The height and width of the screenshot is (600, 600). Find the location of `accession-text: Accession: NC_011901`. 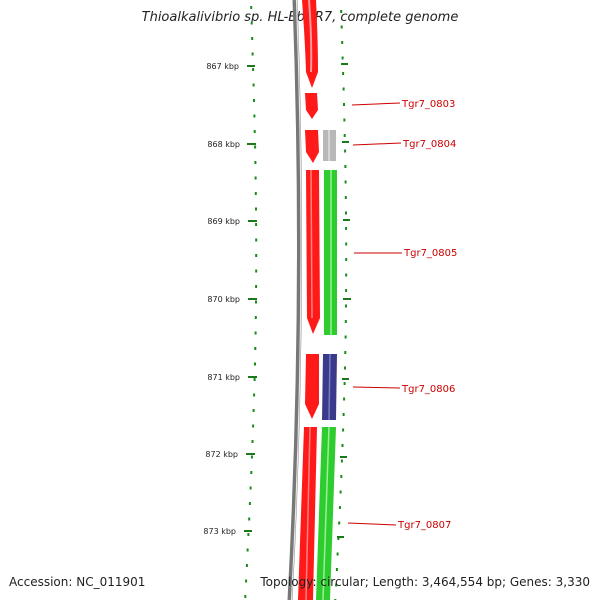

accession-text: Accession: NC_011901 is located at coordinates (77, 582).